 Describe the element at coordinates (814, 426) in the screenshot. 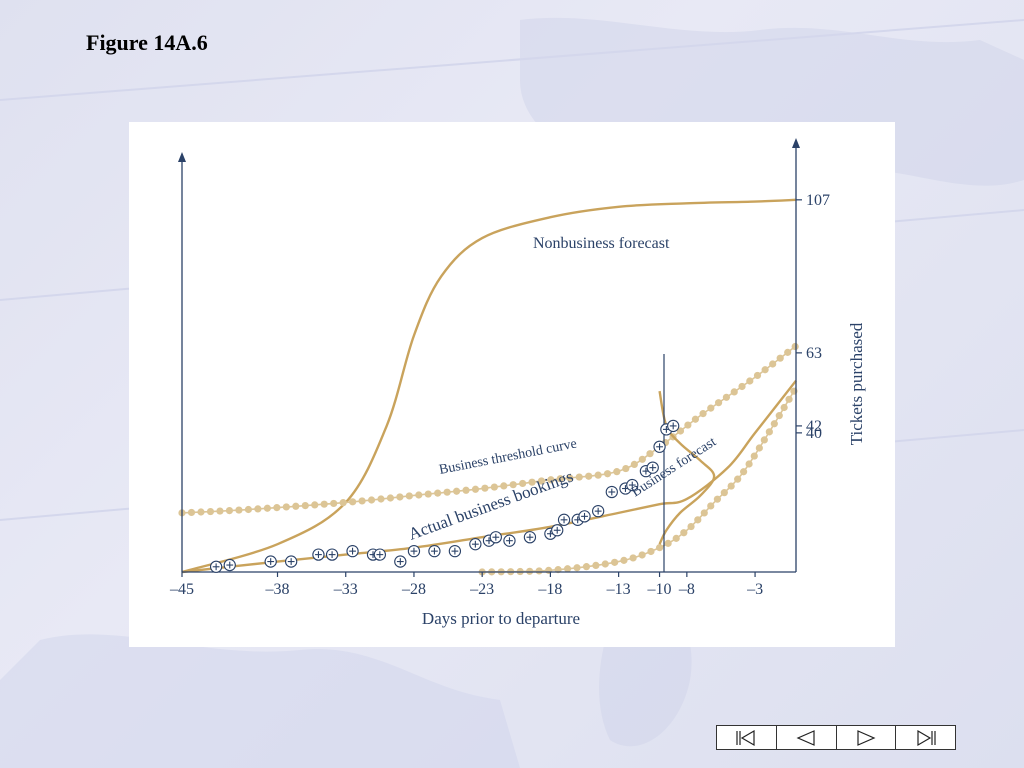

I see `y-tick-label: 42` at that location.